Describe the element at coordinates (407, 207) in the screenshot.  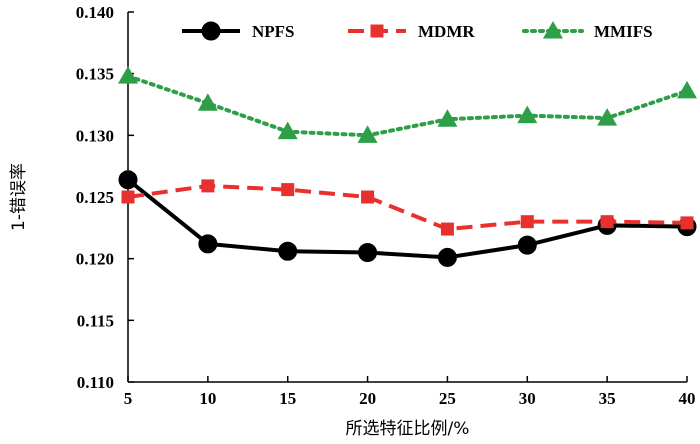
I see `series-mdmr` at that location.